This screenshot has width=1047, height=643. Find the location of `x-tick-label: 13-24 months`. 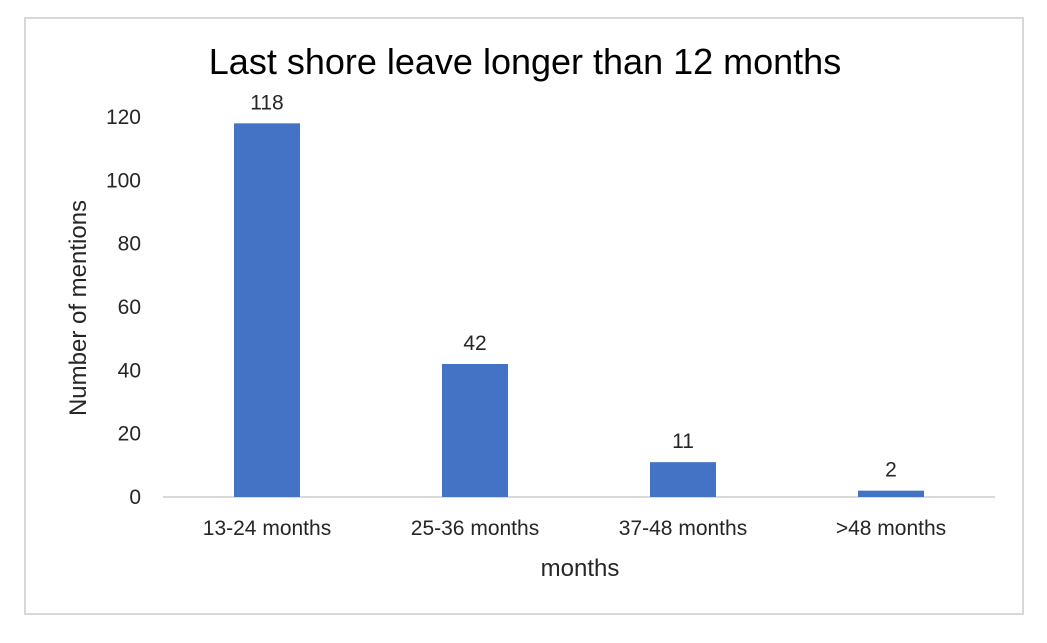

x-tick-label: 13-24 months is located at coordinates (267, 528).